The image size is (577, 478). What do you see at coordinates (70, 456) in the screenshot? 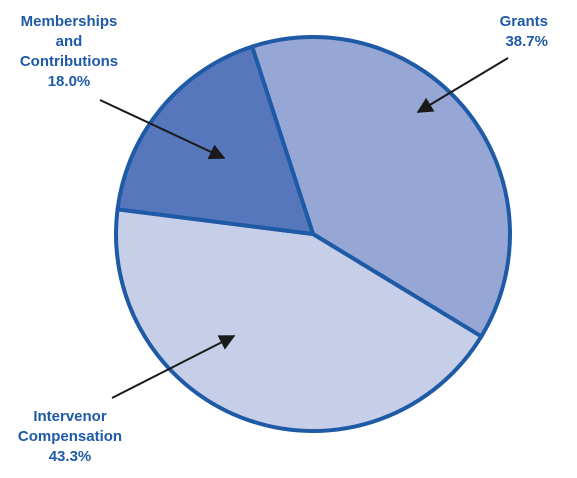
I see `slice-label-line: 43.3%` at bounding box center [70, 456].